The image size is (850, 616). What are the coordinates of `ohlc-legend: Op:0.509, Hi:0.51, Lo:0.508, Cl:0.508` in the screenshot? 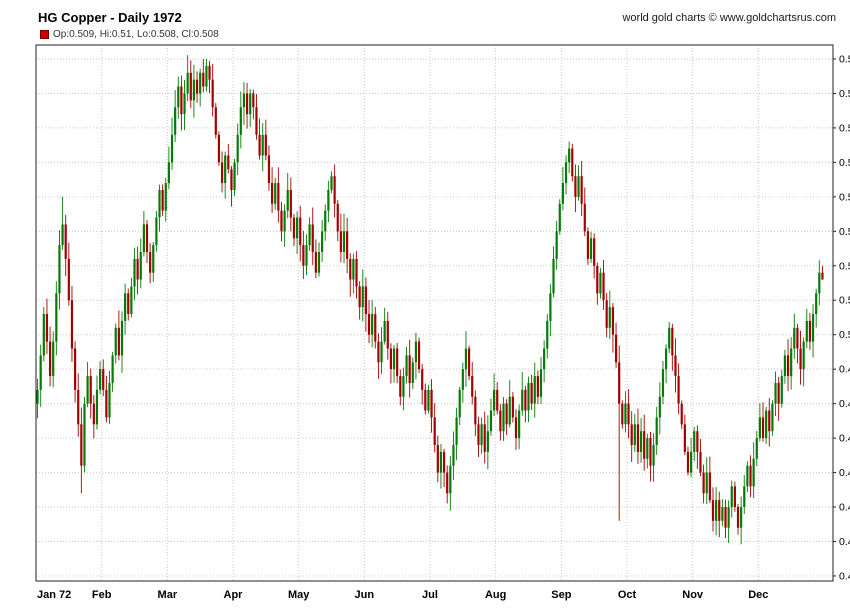 It's located at (129, 34).